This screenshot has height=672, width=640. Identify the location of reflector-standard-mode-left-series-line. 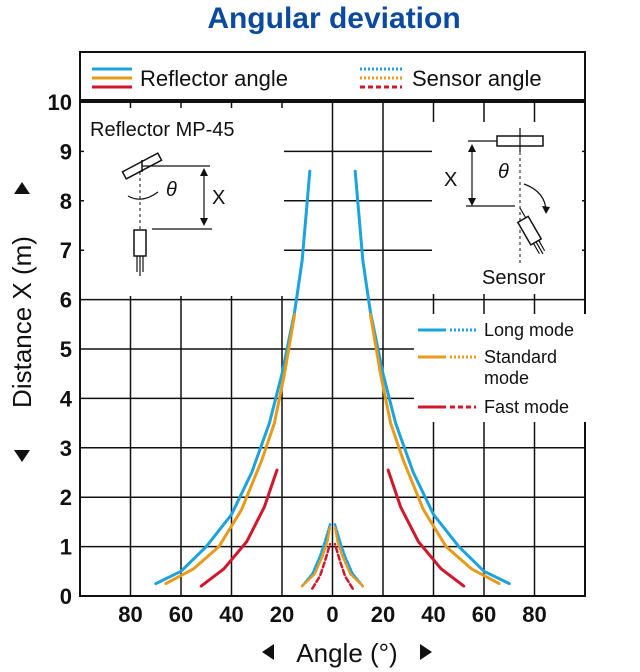
(230, 449).